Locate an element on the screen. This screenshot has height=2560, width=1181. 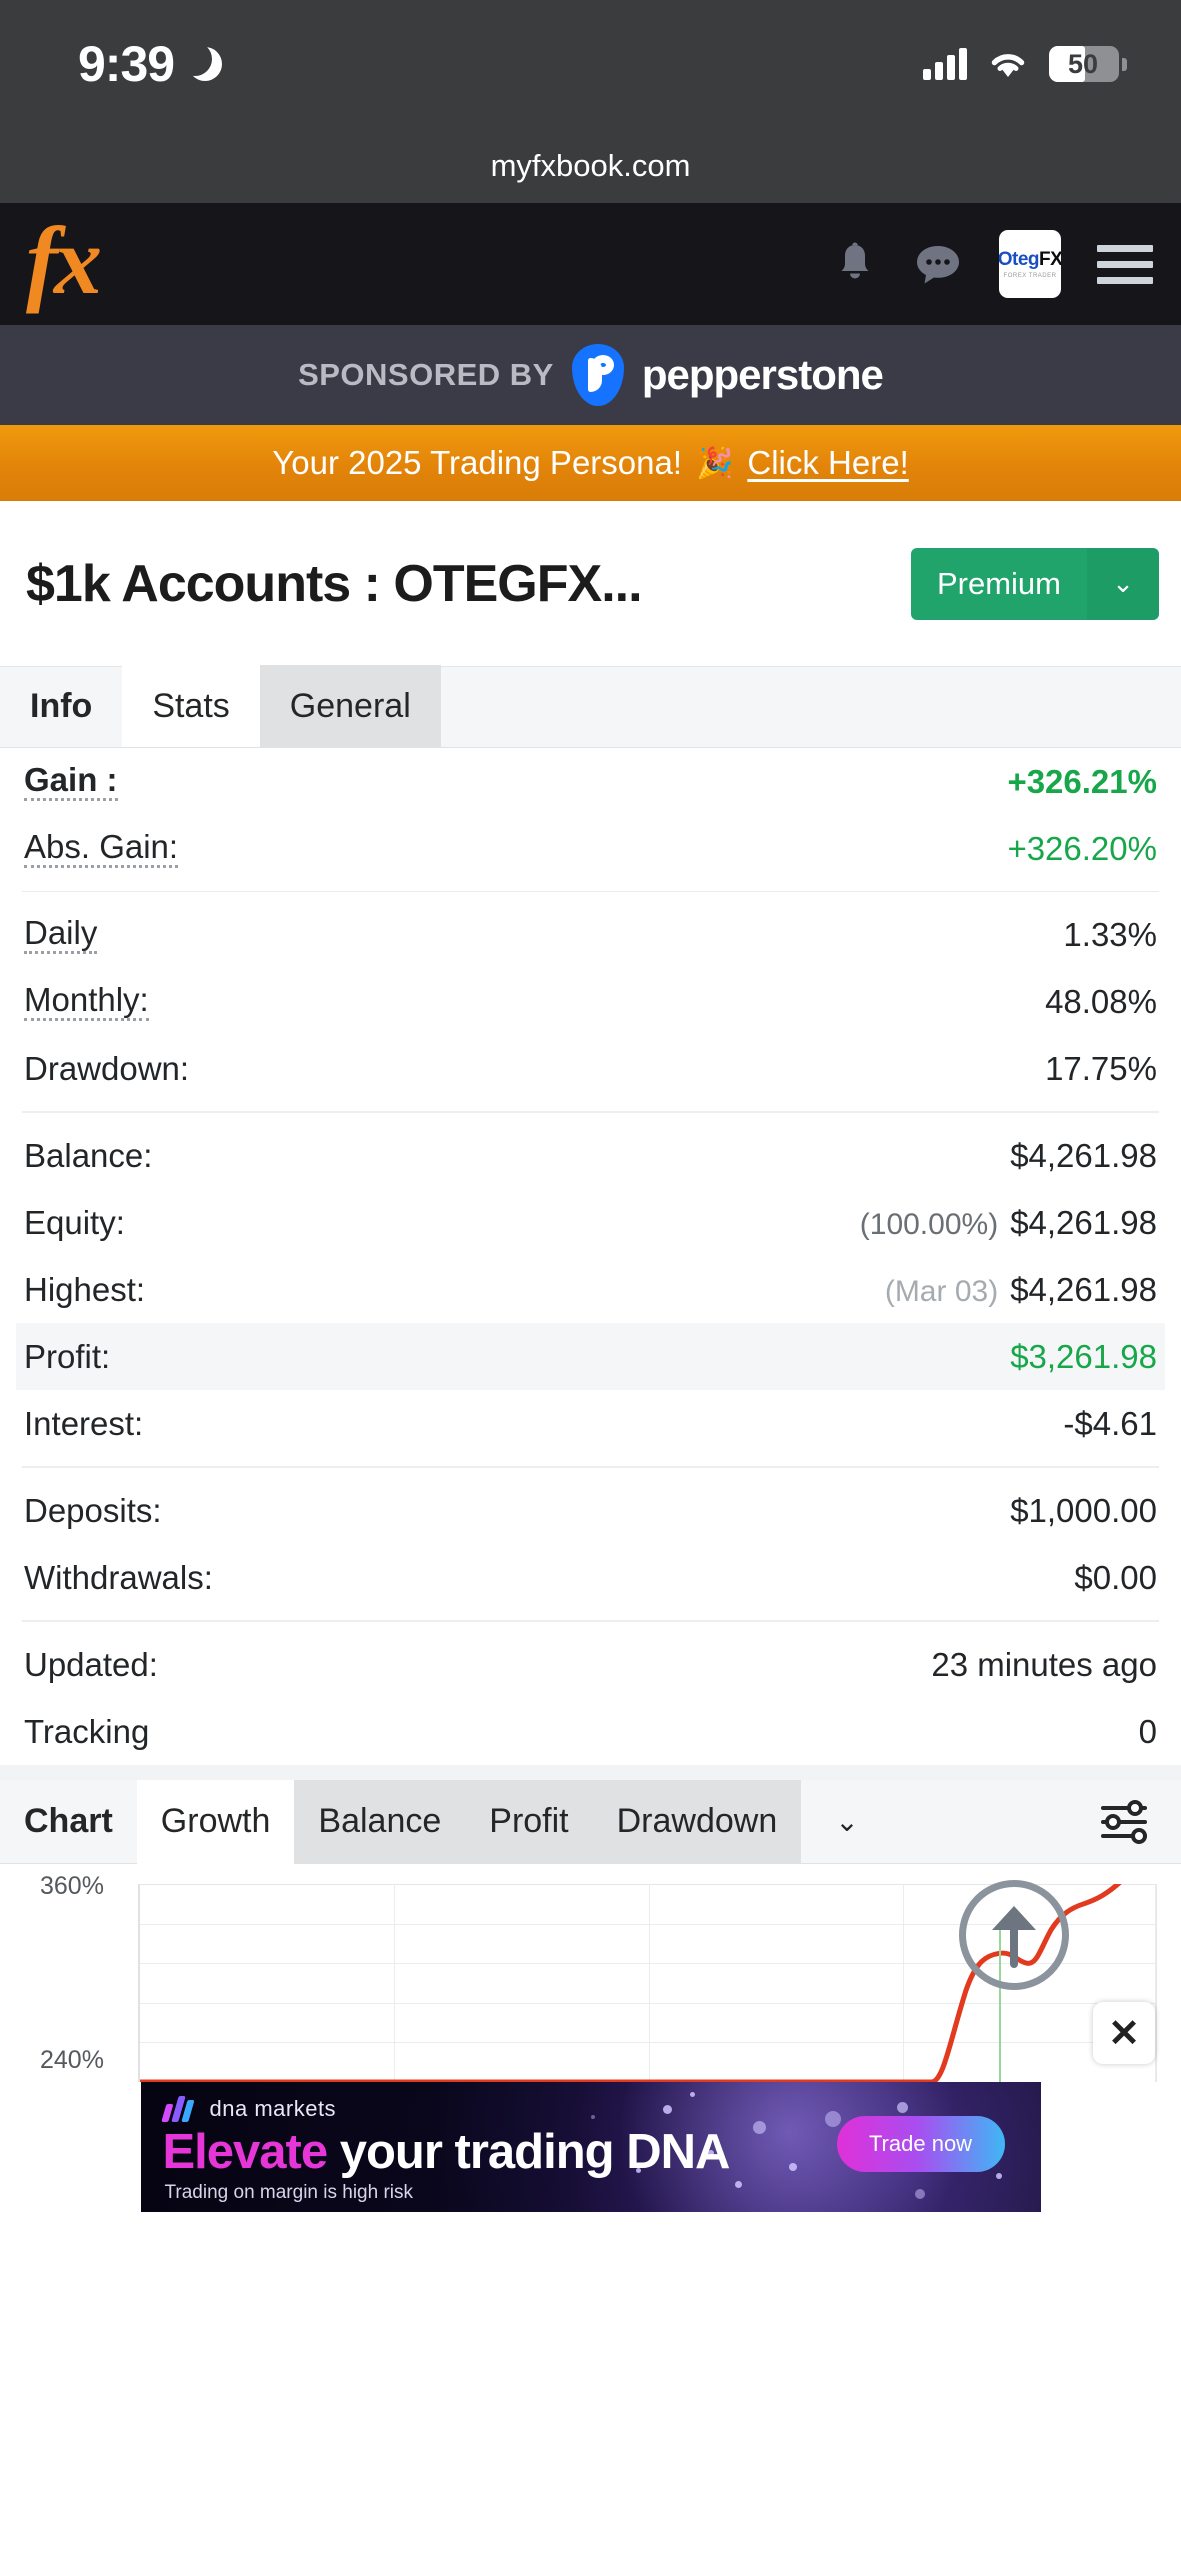
ios-status-bar: 9:39 50 is located at coordinates (590, 64).